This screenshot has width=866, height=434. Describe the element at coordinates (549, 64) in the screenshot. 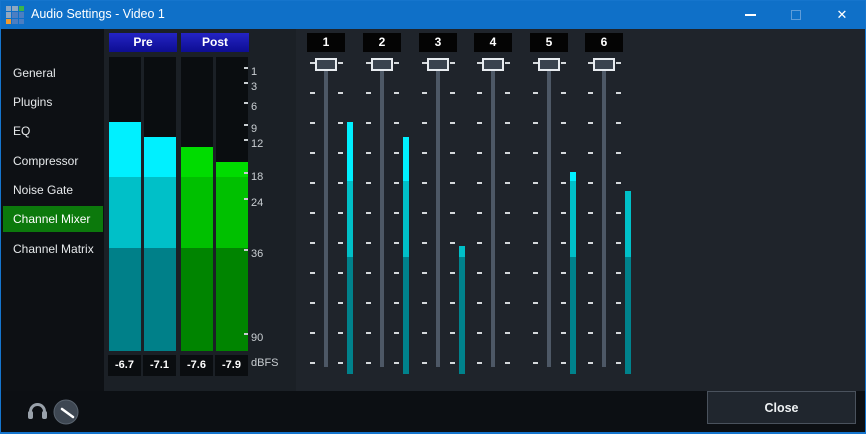

I see `channel-5-slider-thumb` at that location.